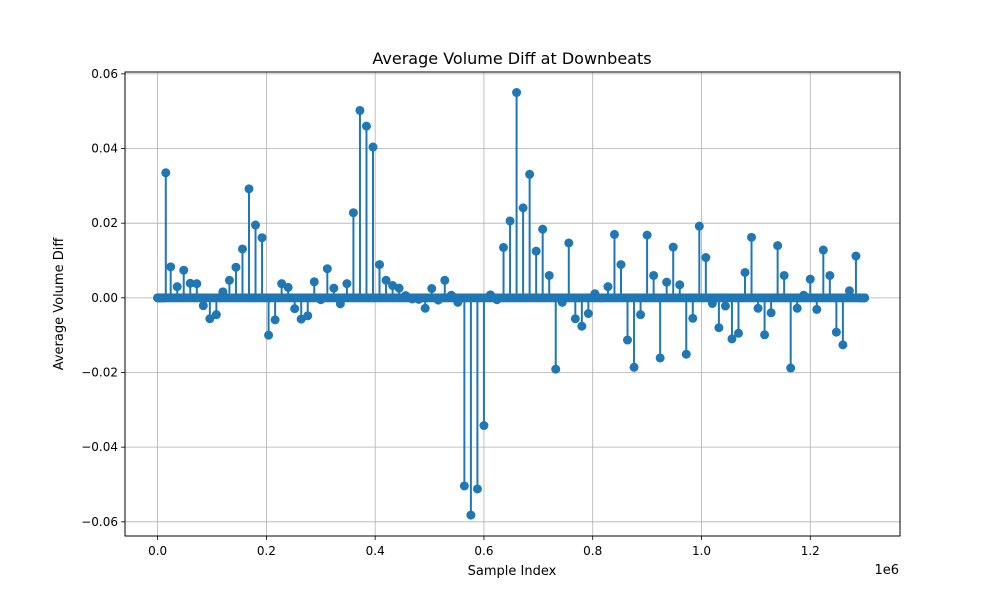 Image resolution: width=1000 pixels, height=600 pixels. I want to click on y-axis-label: Average Volume Diff, so click(59, 304).